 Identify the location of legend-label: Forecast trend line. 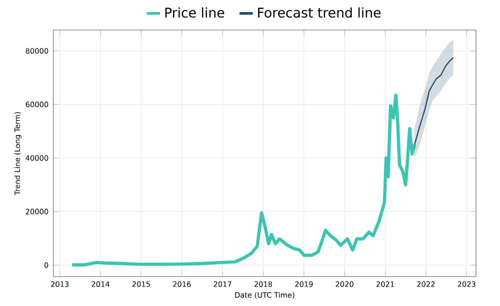
(319, 12).